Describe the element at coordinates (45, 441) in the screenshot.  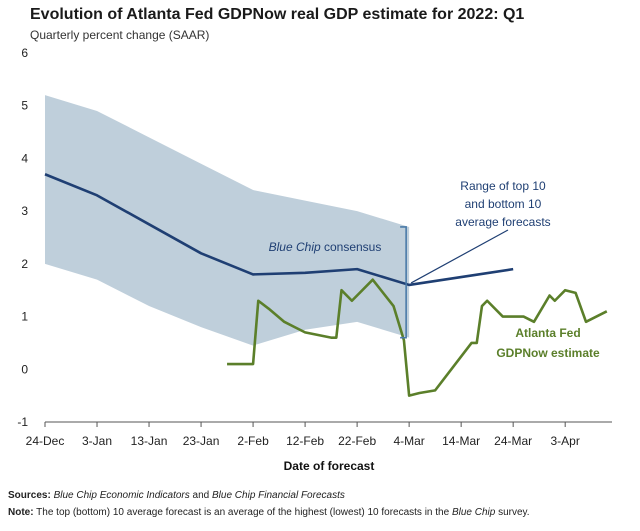
I see `x-tick-label: 24-Dec` at that location.